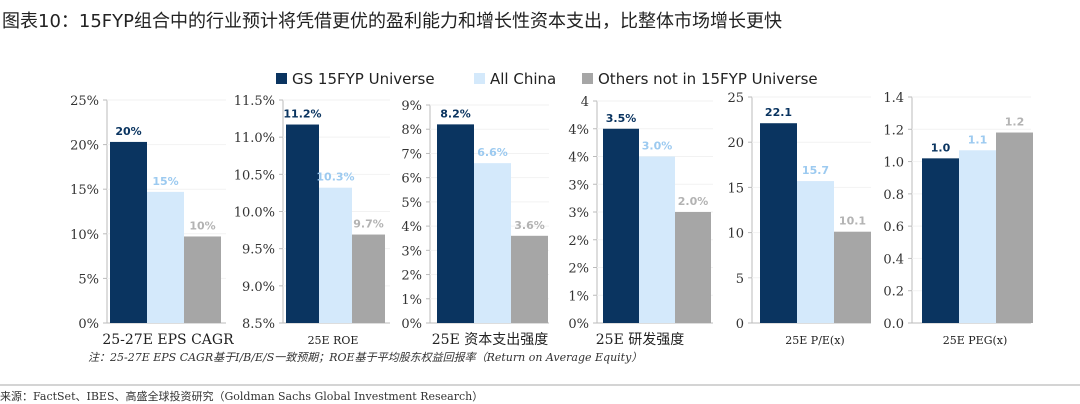 This screenshot has height=404, width=1080. What do you see at coordinates (411, 154) in the screenshot?
I see `y-tick-label: 7%` at bounding box center [411, 154].